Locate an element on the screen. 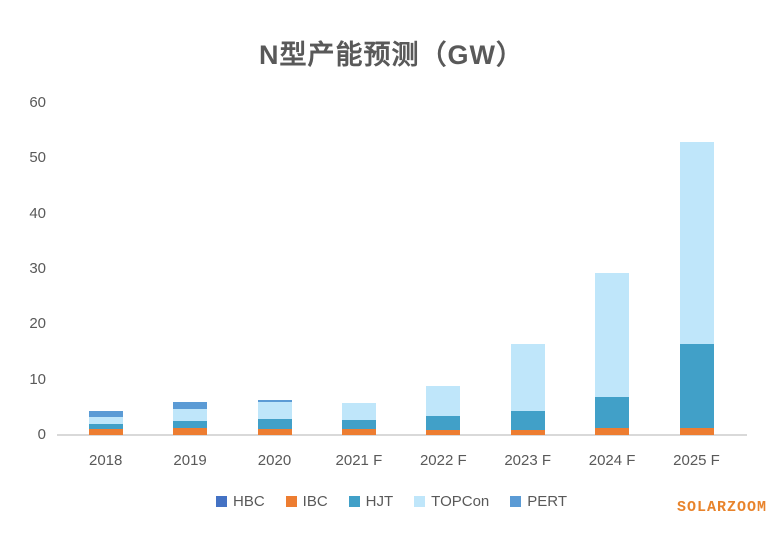 The width and height of the screenshot is (783, 546). x-tick-label: 2019 is located at coordinates (190, 460).